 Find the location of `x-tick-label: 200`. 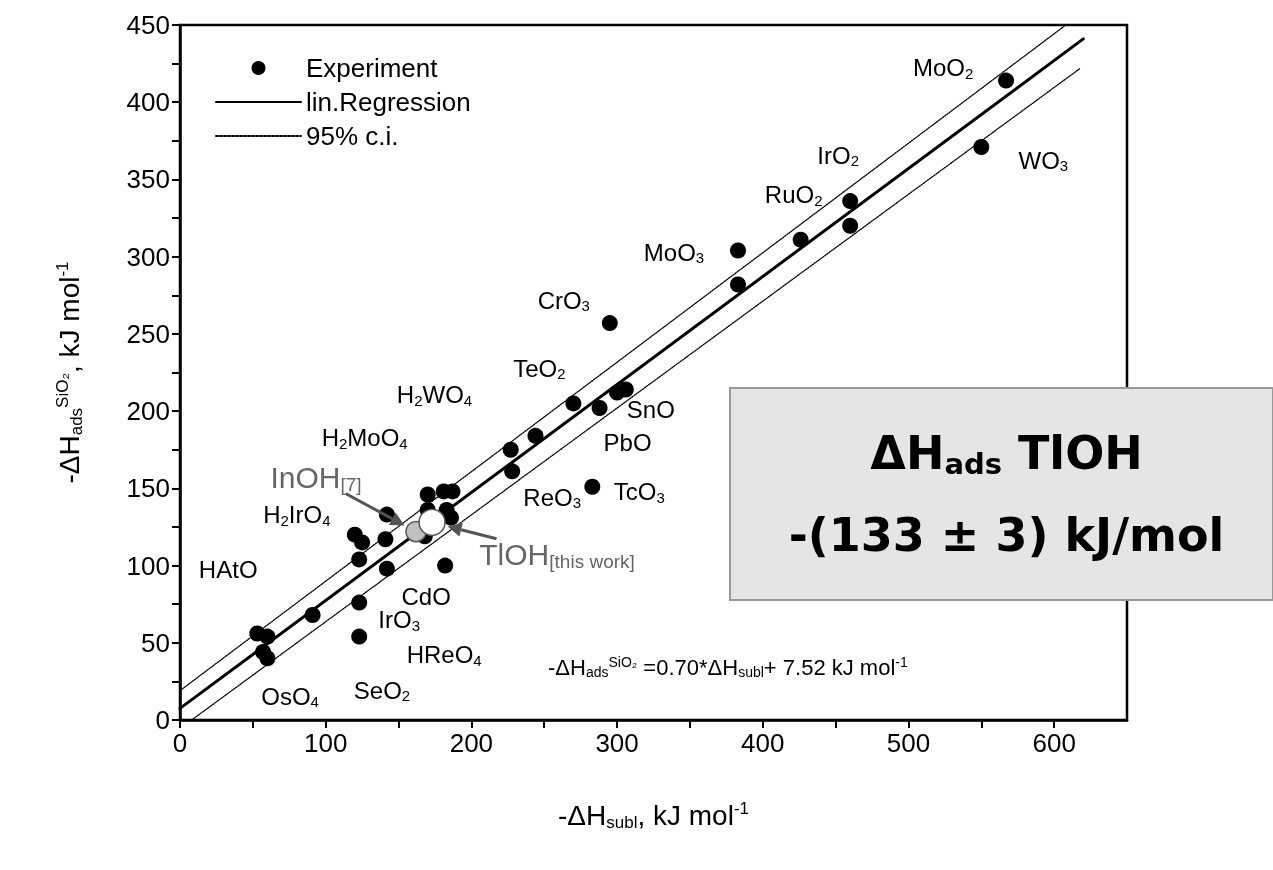

x-tick-label: 200 is located at coordinates (471, 743).